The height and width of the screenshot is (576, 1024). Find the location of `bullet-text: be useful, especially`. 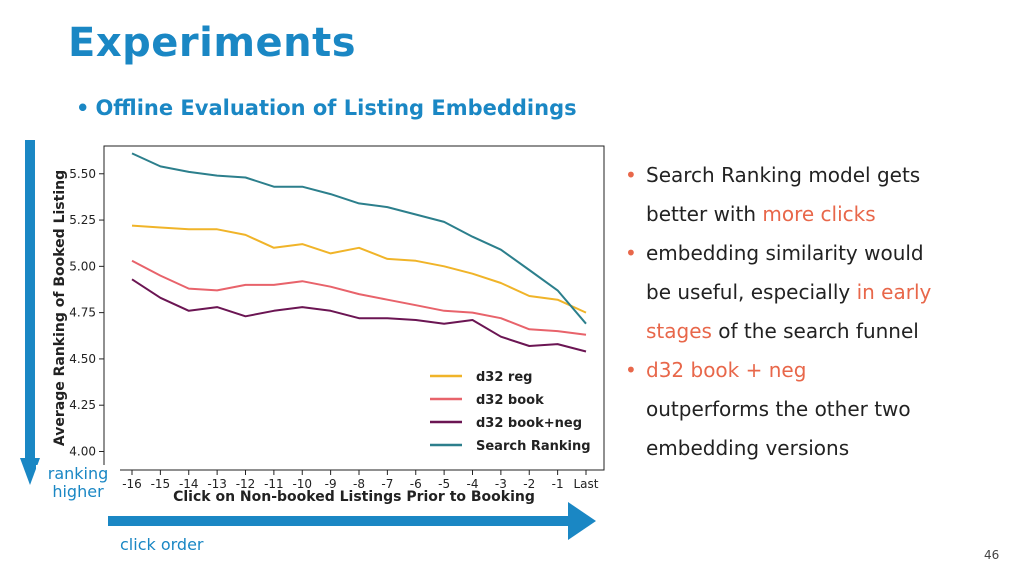

bullet-text: be useful, especially is located at coordinates (751, 292).